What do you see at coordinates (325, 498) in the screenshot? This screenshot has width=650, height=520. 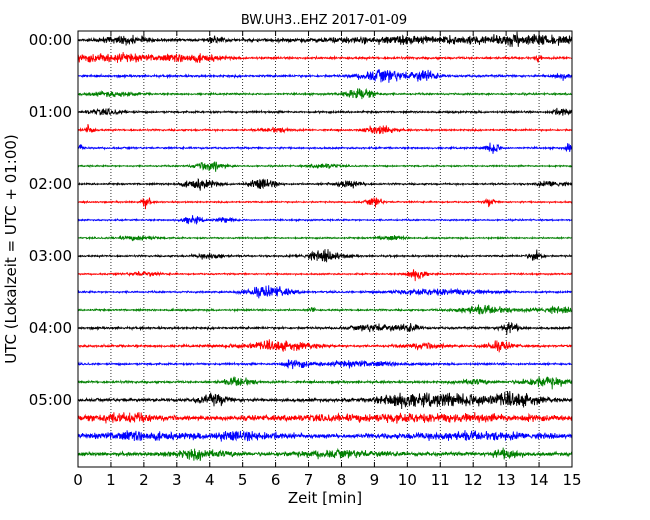 I see `x-axis-label: Zeit [min]` at bounding box center [325, 498].